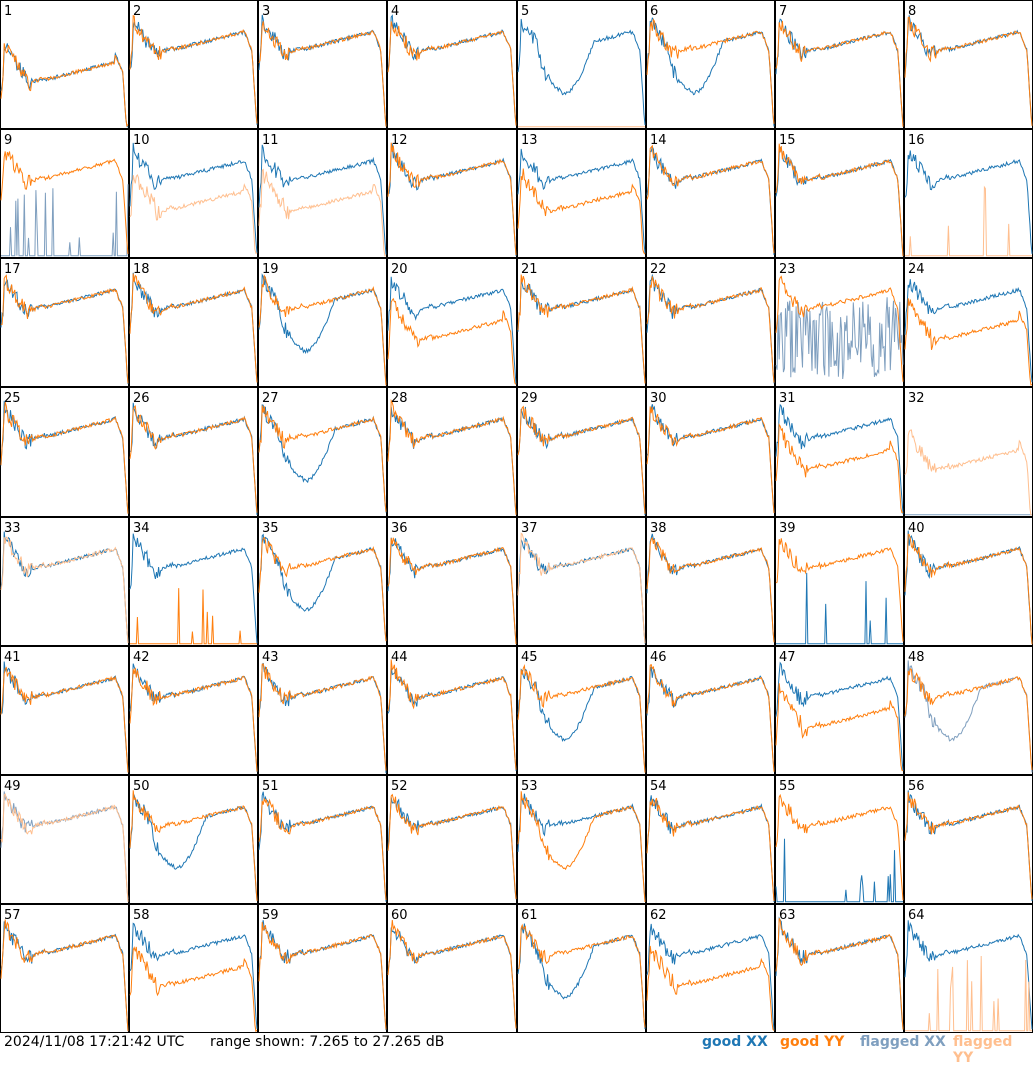 This screenshot has height=1066, width=1033. Describe the element at coordinates (658, 786) in the screenshot. I see `tile-number: 54` at that location.